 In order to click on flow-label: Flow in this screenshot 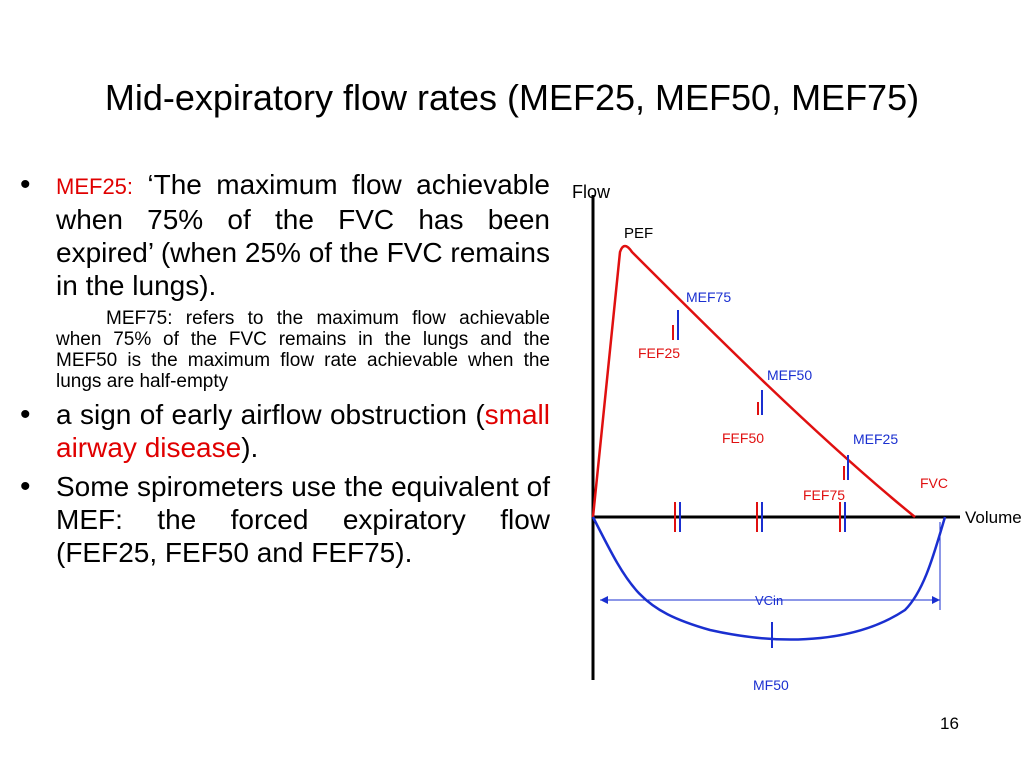, I will do `click(591, 192)`.